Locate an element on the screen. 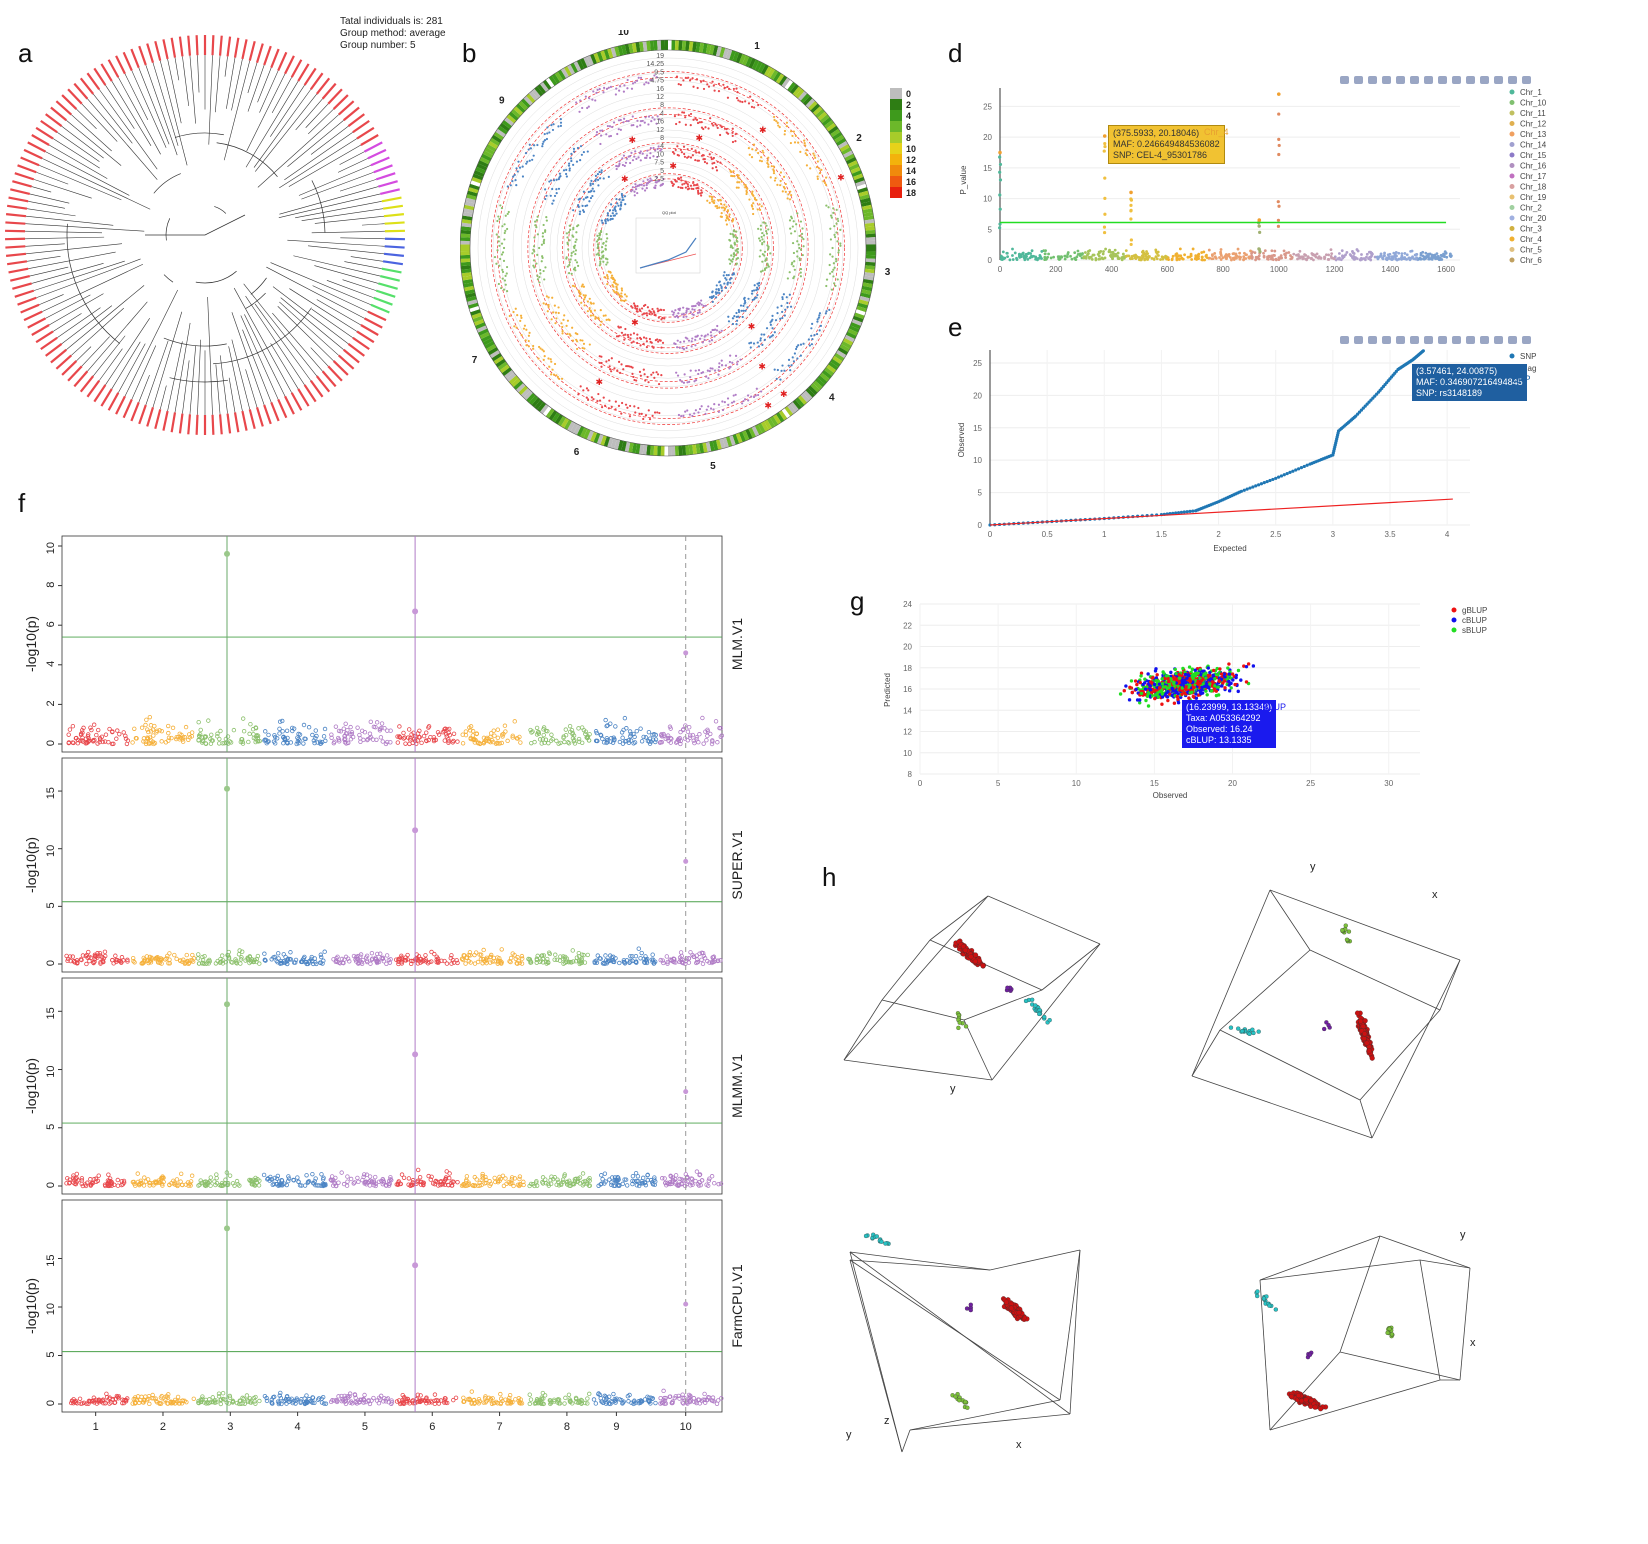 This screenshot has height=1544, width=1648. legend-label: Chr_6 is located at coordinates (1531, 260).